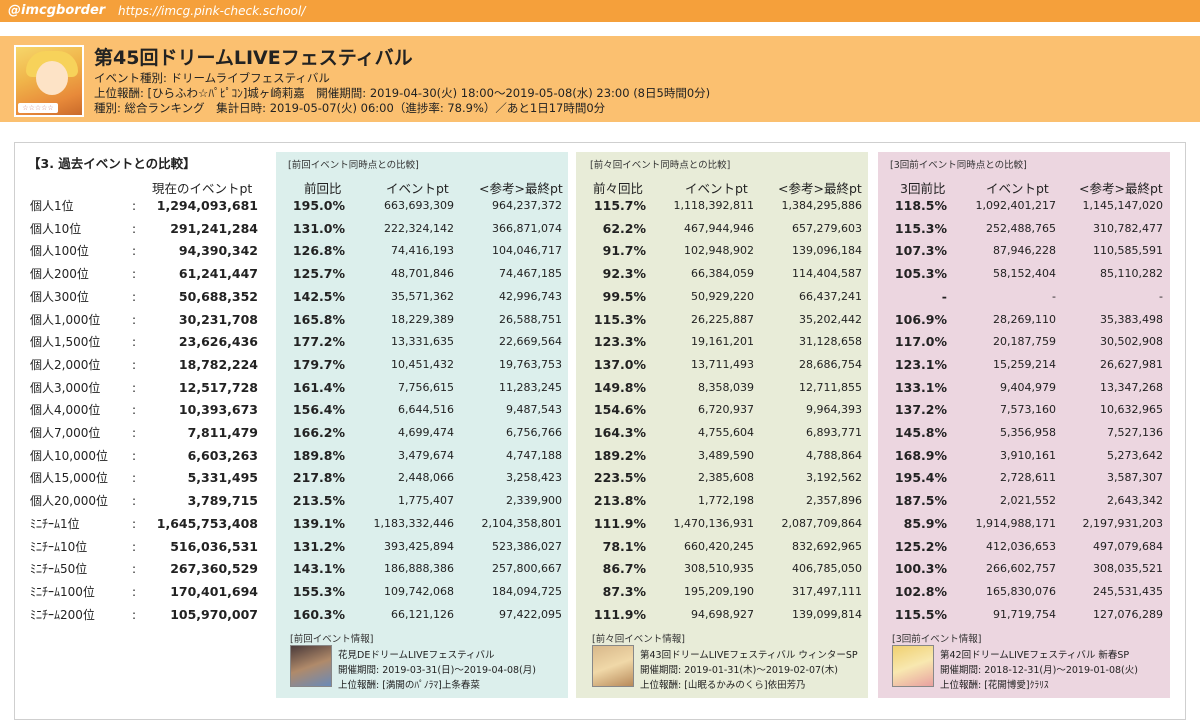 The height and width of the screenshot is (726, 1200). Describe the element at coordinates (318, 501) in the screenshot. I see `prev-ratio-value: 213.5%` at that location.